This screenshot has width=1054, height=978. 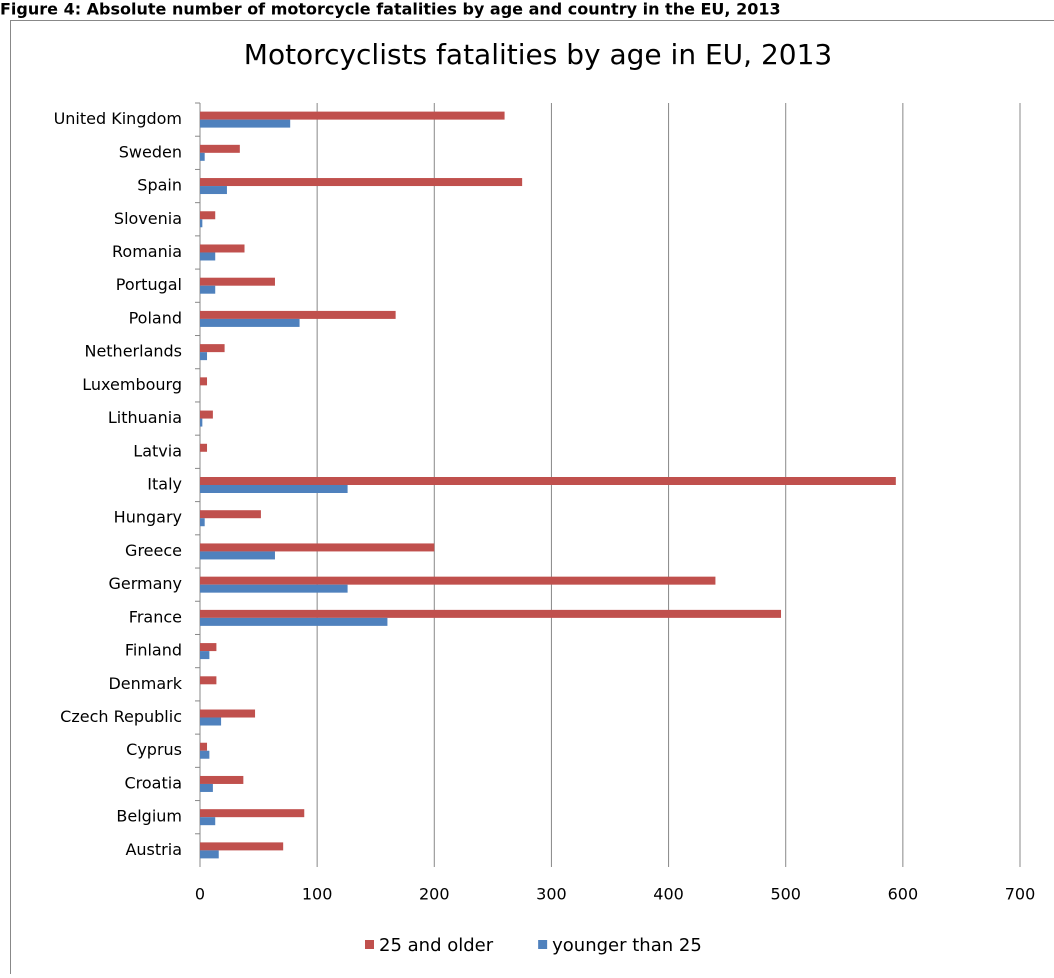 I want to click on x-tick-label: 300, so click(x=551, y=894).